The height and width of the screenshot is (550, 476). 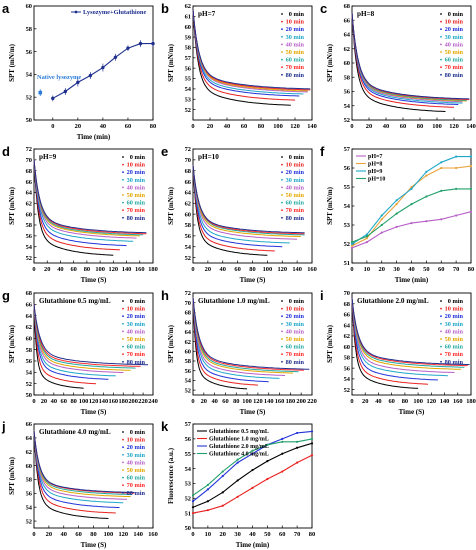 I want to click on legend-label: 30 min, so click(x=295, y=324).